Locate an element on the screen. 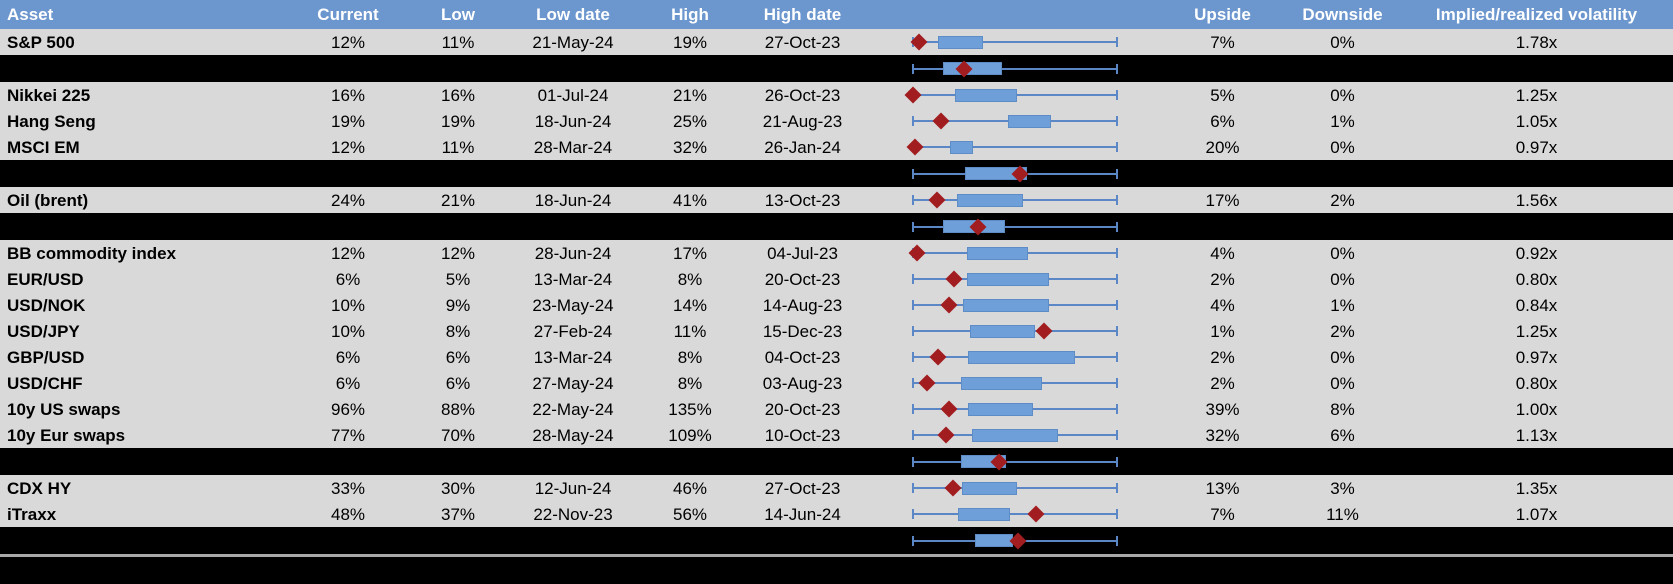 The width and height of the screenshot is (1673, 584). implied-realized-value: 1.56x is located at coordinates (1536, 200).